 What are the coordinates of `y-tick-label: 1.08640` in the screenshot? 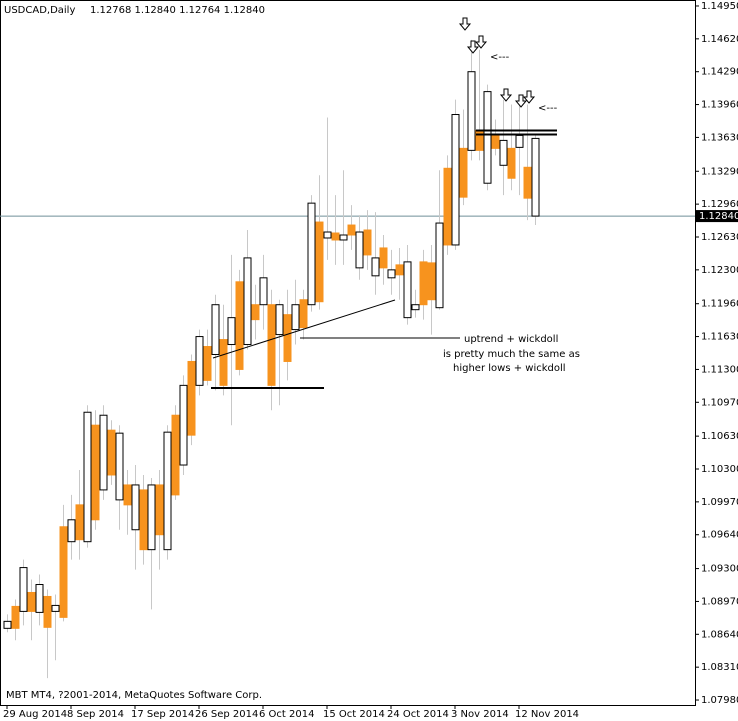 It's located at (719, 634).